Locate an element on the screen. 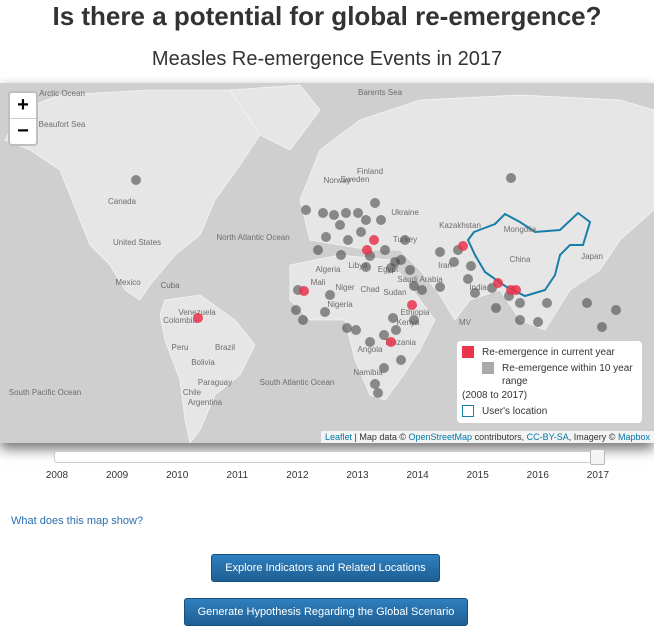 Image resolution: width=654 pixels, height=628 pixels. map-label: India is located at coordinates (478, 287).